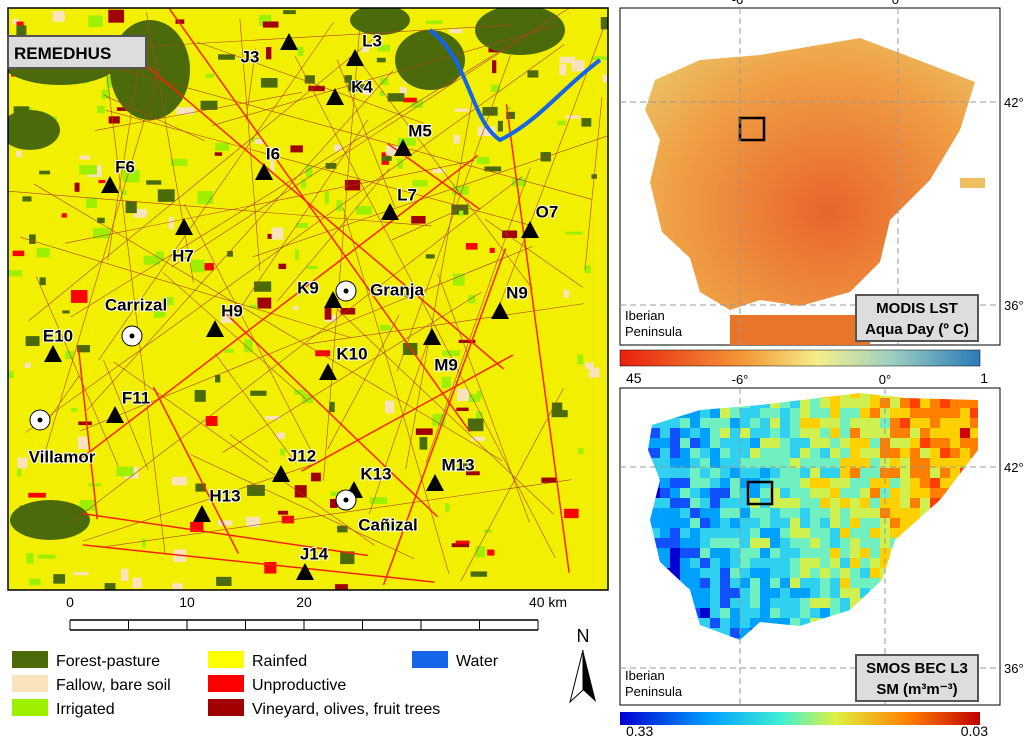 The height and width of the screenshot is (741, 1024). Describe the element at coordinates (62, 53) in the screenshot. I see `map-title: REMEDHUS` at that location.